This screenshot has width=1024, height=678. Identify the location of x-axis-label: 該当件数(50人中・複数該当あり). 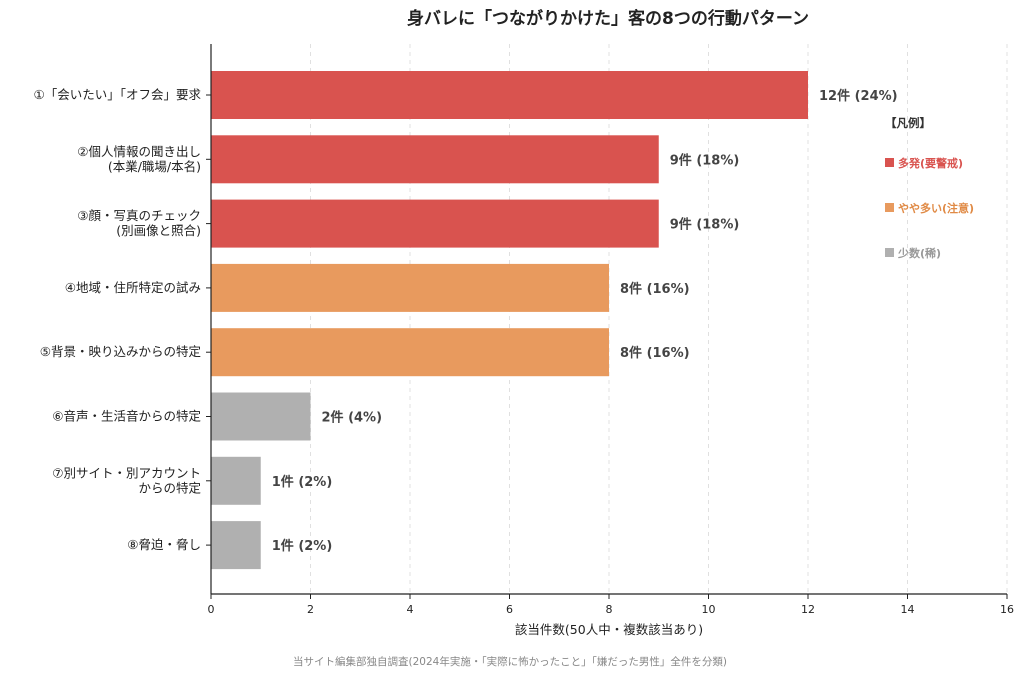
(609, 629).